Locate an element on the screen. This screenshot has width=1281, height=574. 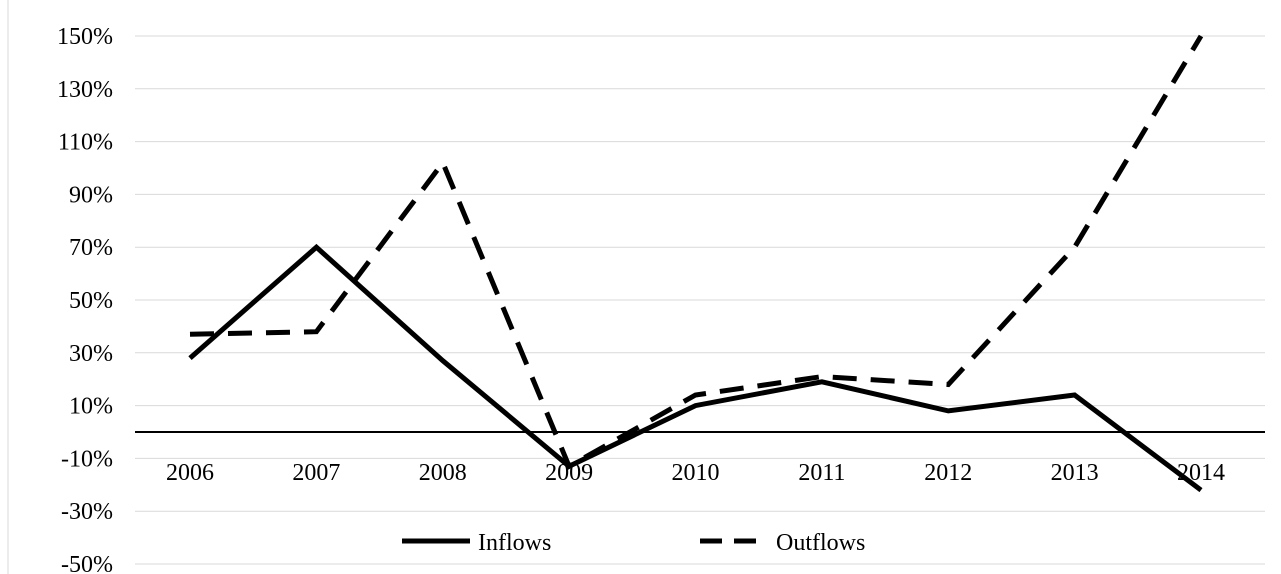
y-tick-label: -10% is located at coordinates (87, 459).